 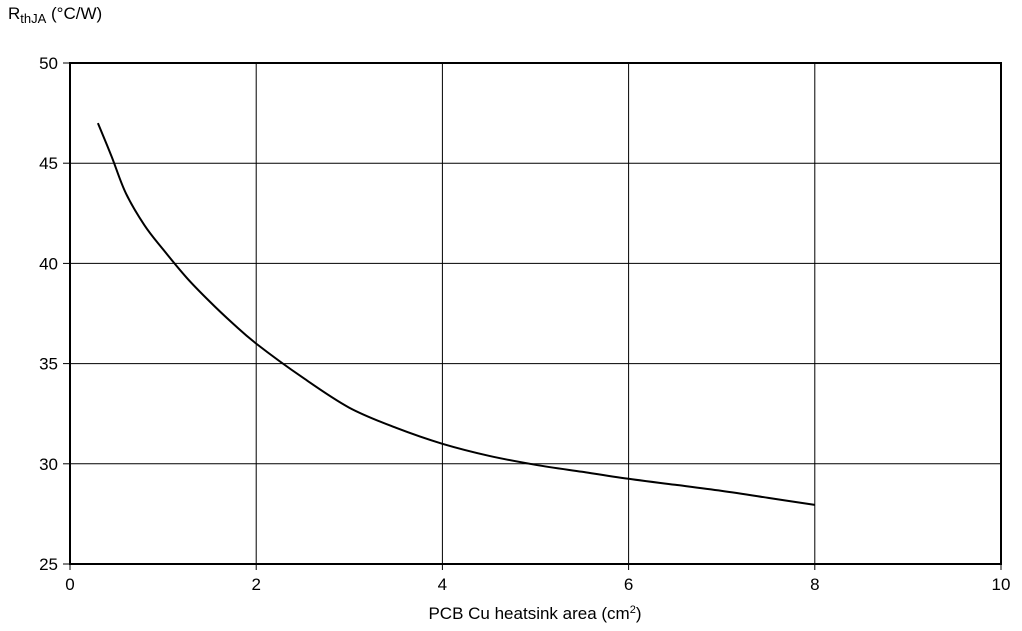 I want to click on x-axis-label-main: PCB Cu heatsink area (cm, so click(x=529, y=613).